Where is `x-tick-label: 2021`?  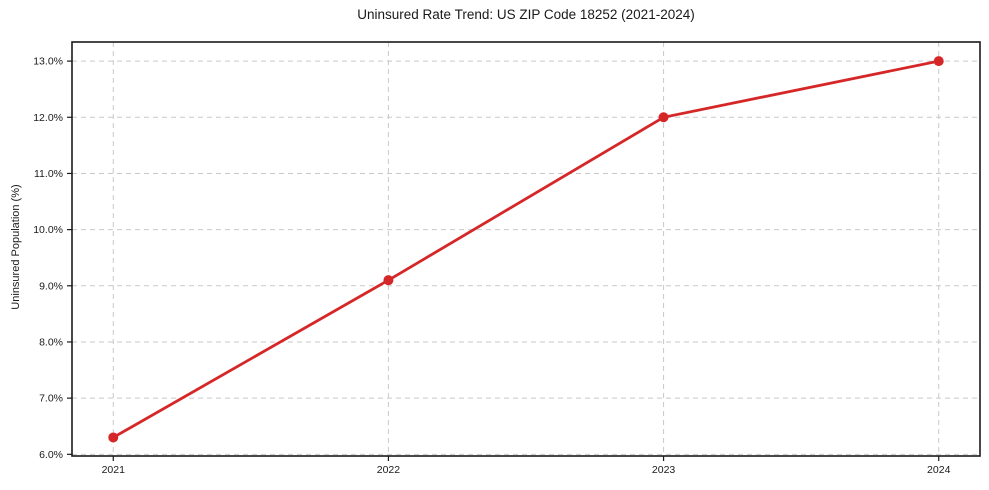 x-tick-label: 2021 is located at coordinates (114, 470).